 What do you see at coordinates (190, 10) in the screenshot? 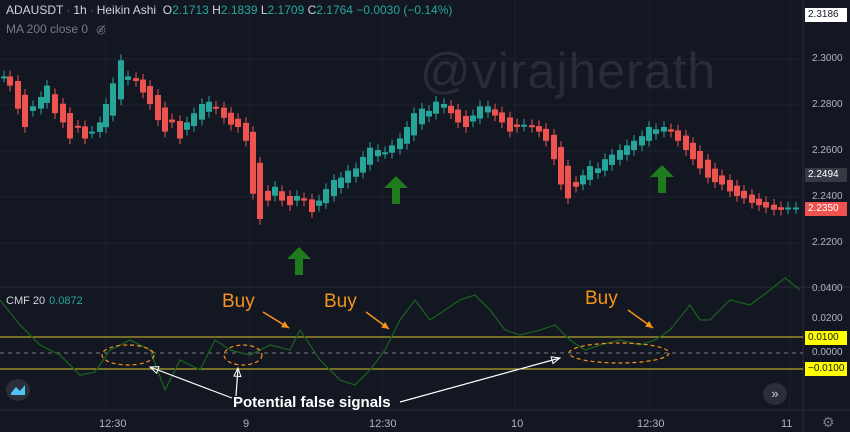
I see `open-value: 2.1713` at bounding box center [190, 10].